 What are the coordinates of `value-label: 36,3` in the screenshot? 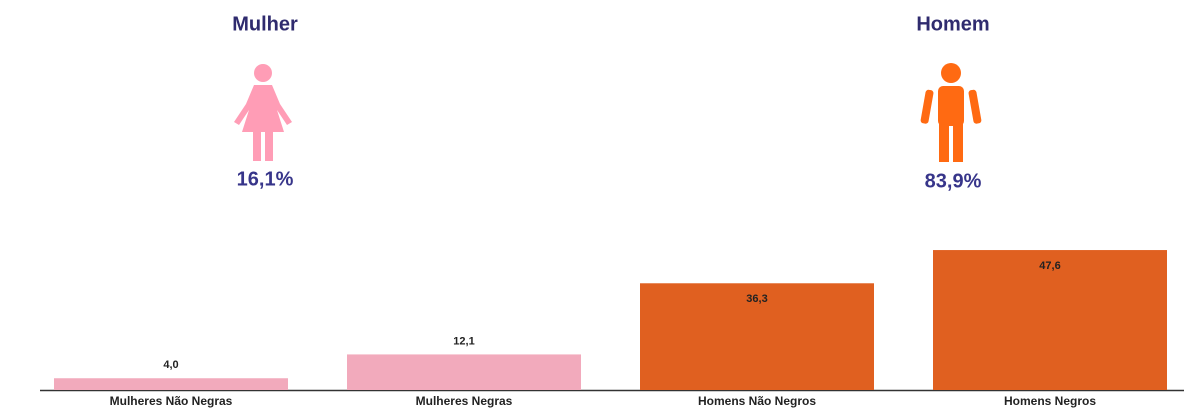 It's located at (756, 299).